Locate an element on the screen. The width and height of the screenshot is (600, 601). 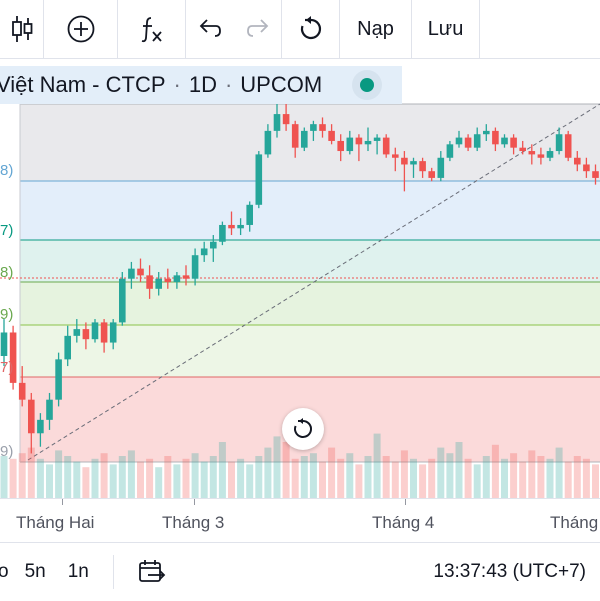
time-tick is located at coordinates (62, 502).